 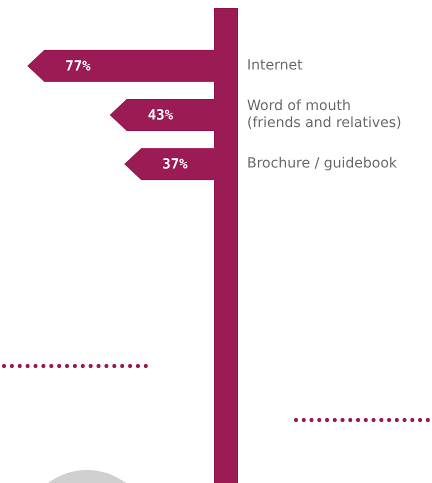 What do you see at coordinates (78, 66) in the screenshot?
I see `data-label: 77%` at bounding box center [78, 66].